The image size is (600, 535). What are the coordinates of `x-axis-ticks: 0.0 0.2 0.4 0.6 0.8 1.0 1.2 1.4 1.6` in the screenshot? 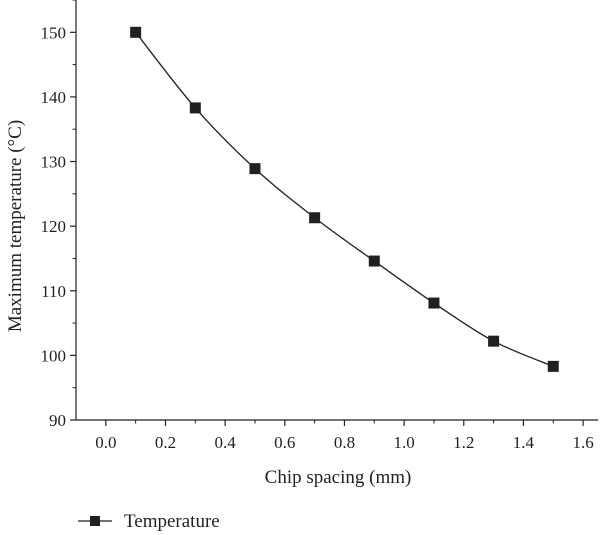 It's located at (344, 436).